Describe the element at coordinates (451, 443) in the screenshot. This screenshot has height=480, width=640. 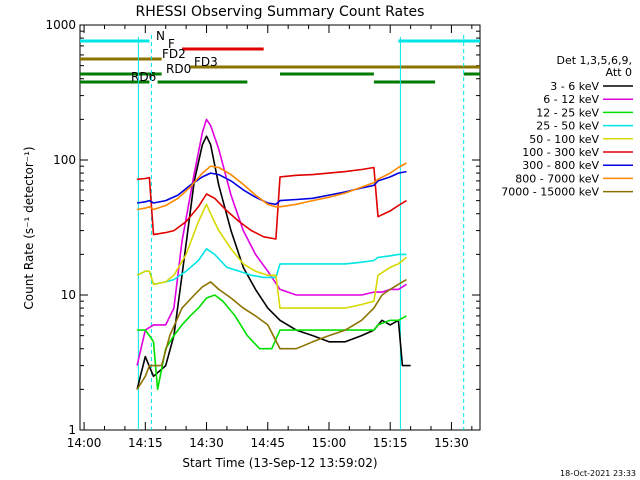
I see `x-tick-label: 15:30` at that location.